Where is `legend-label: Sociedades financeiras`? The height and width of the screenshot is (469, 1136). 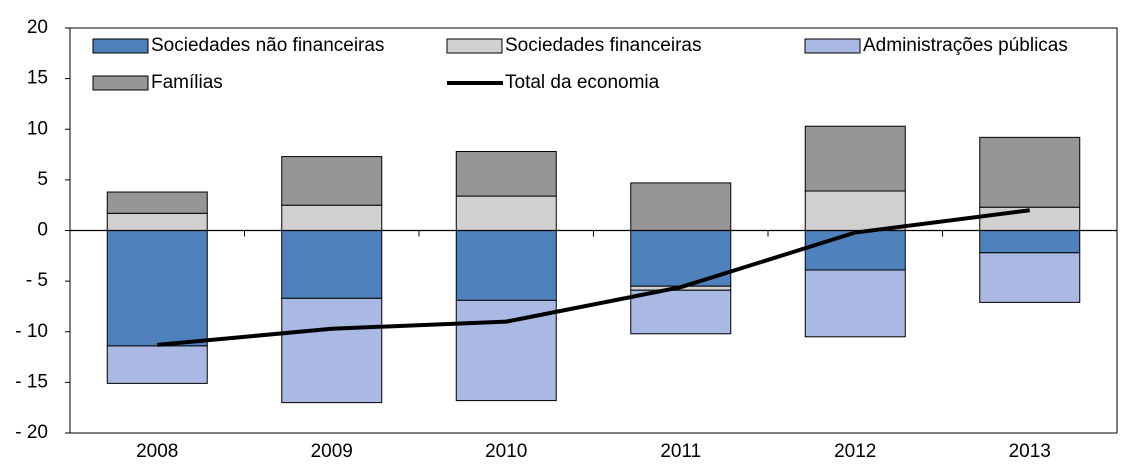 legend-label: Sociedades financeiras is located at coordinates (603, 45).